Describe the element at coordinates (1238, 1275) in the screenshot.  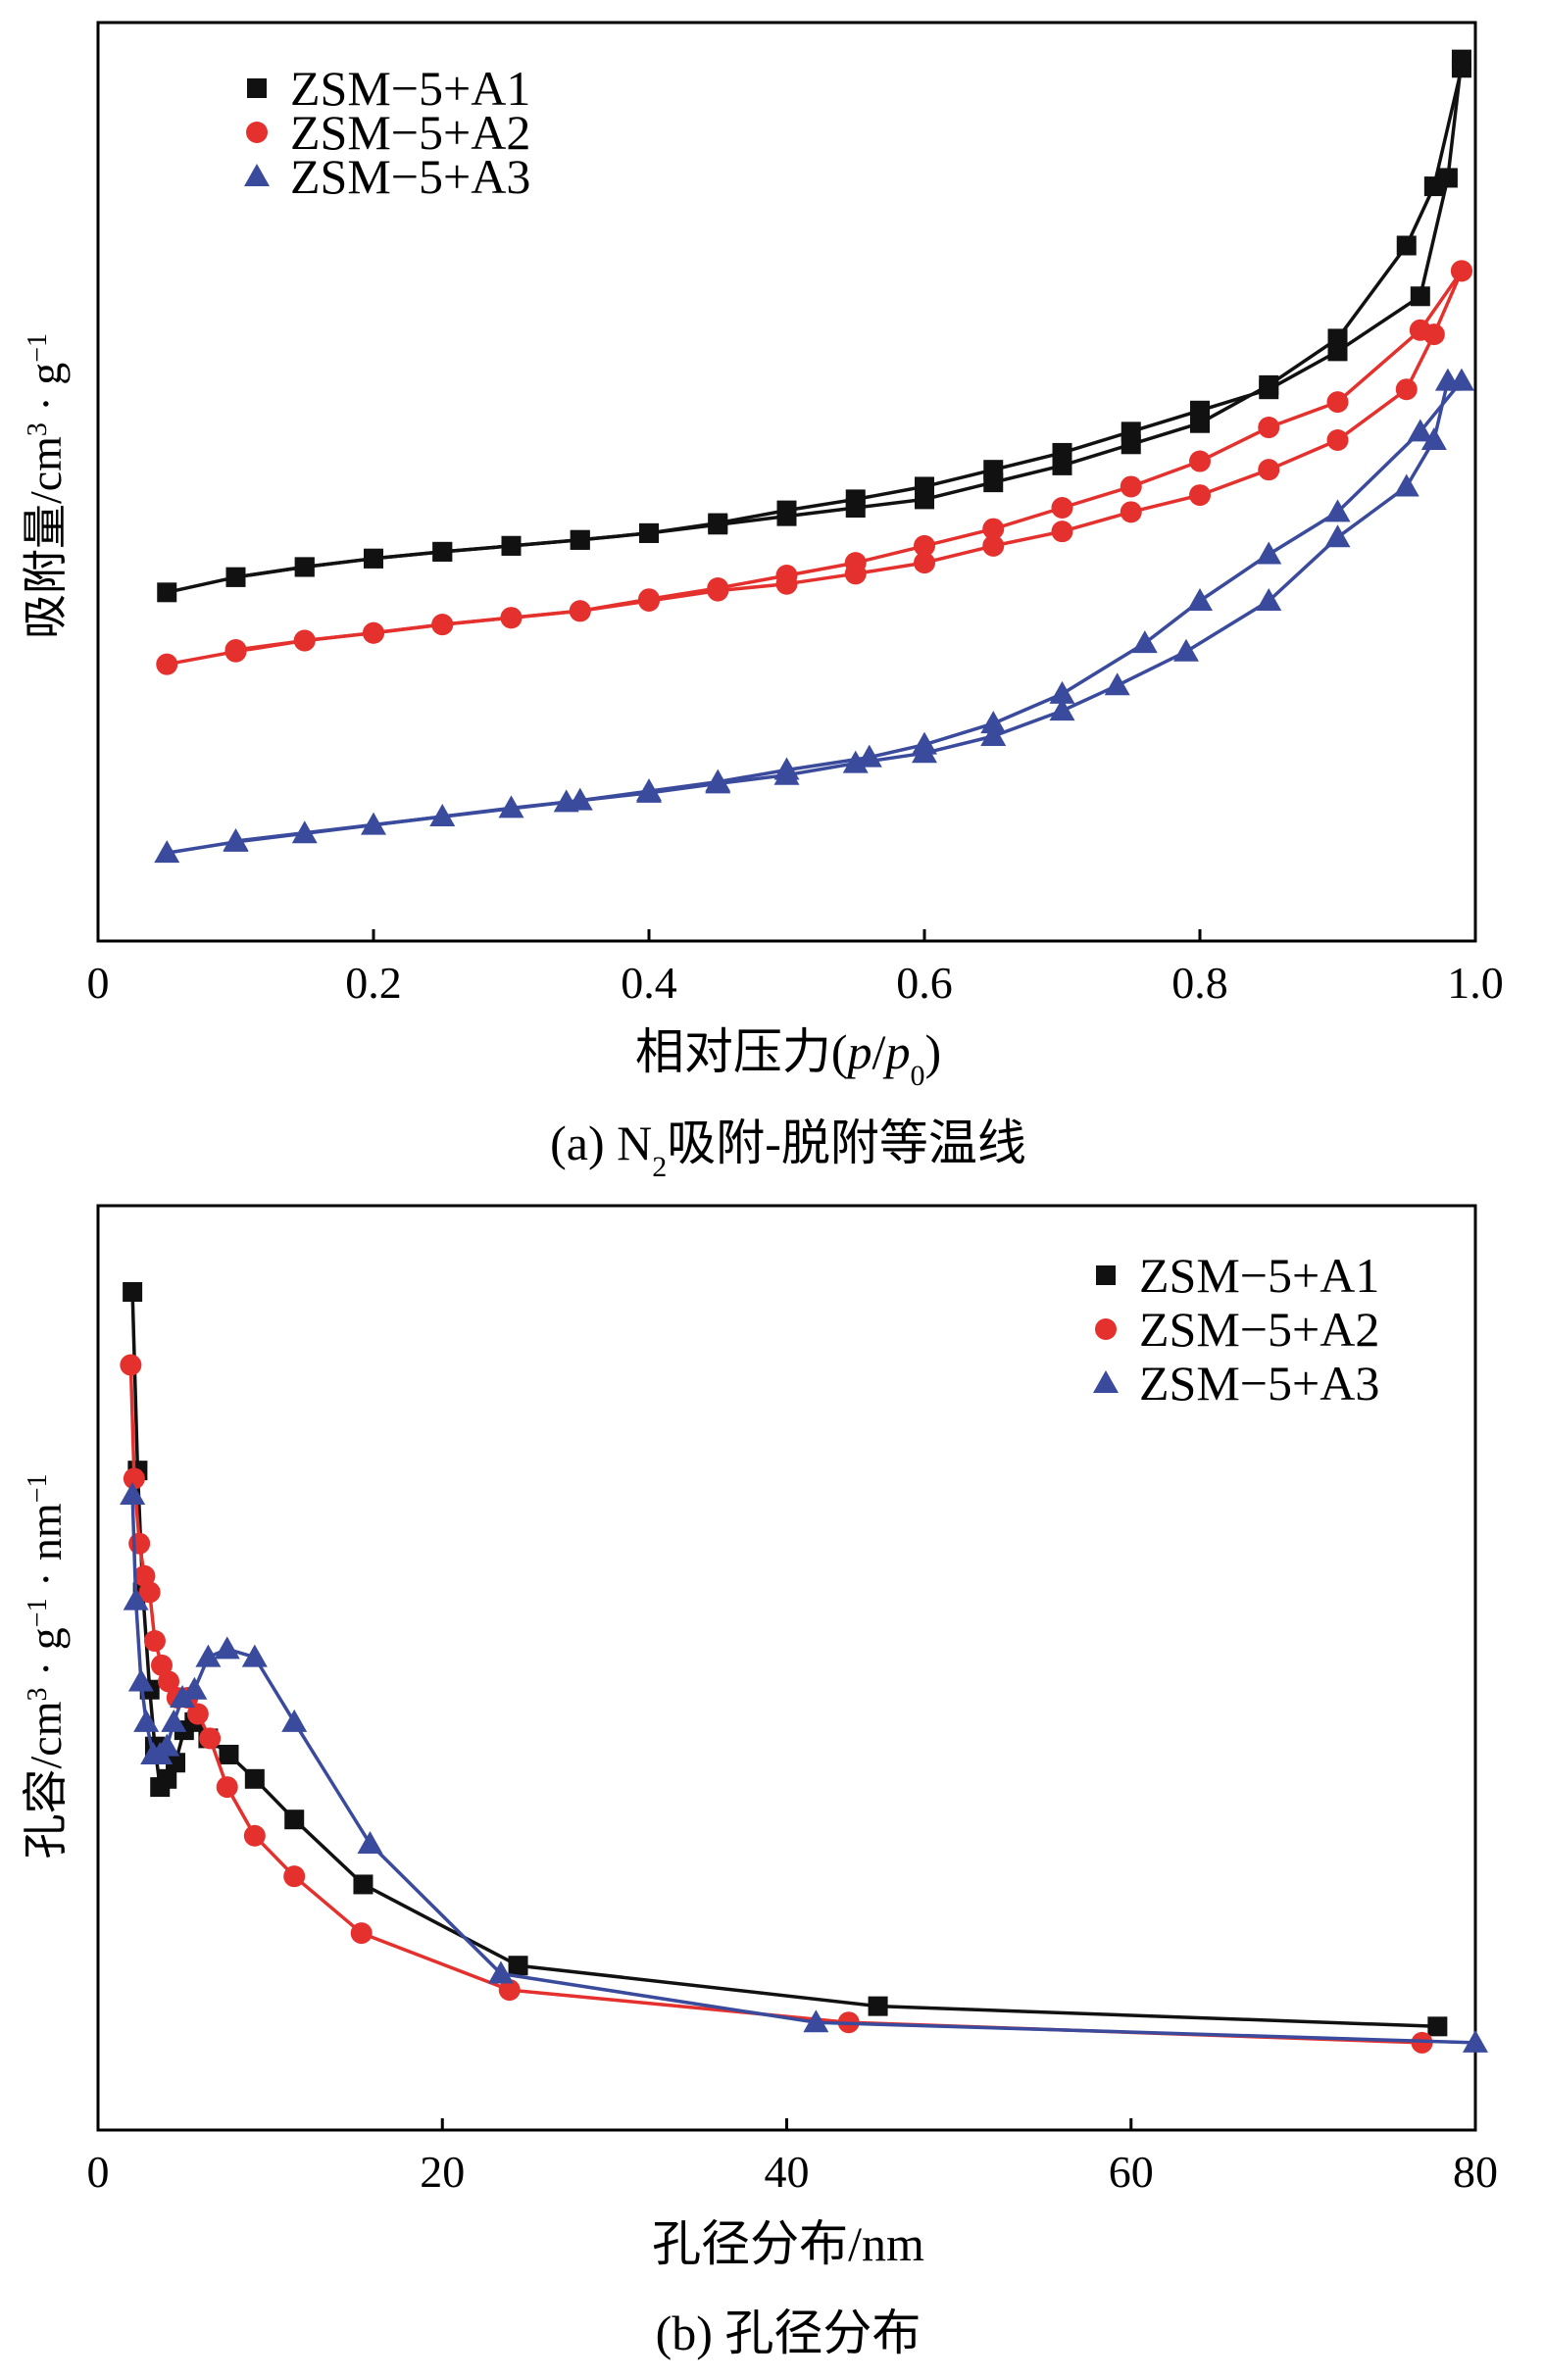
I see `panel-b-legend-item: ZSM−5+A1` at that location.